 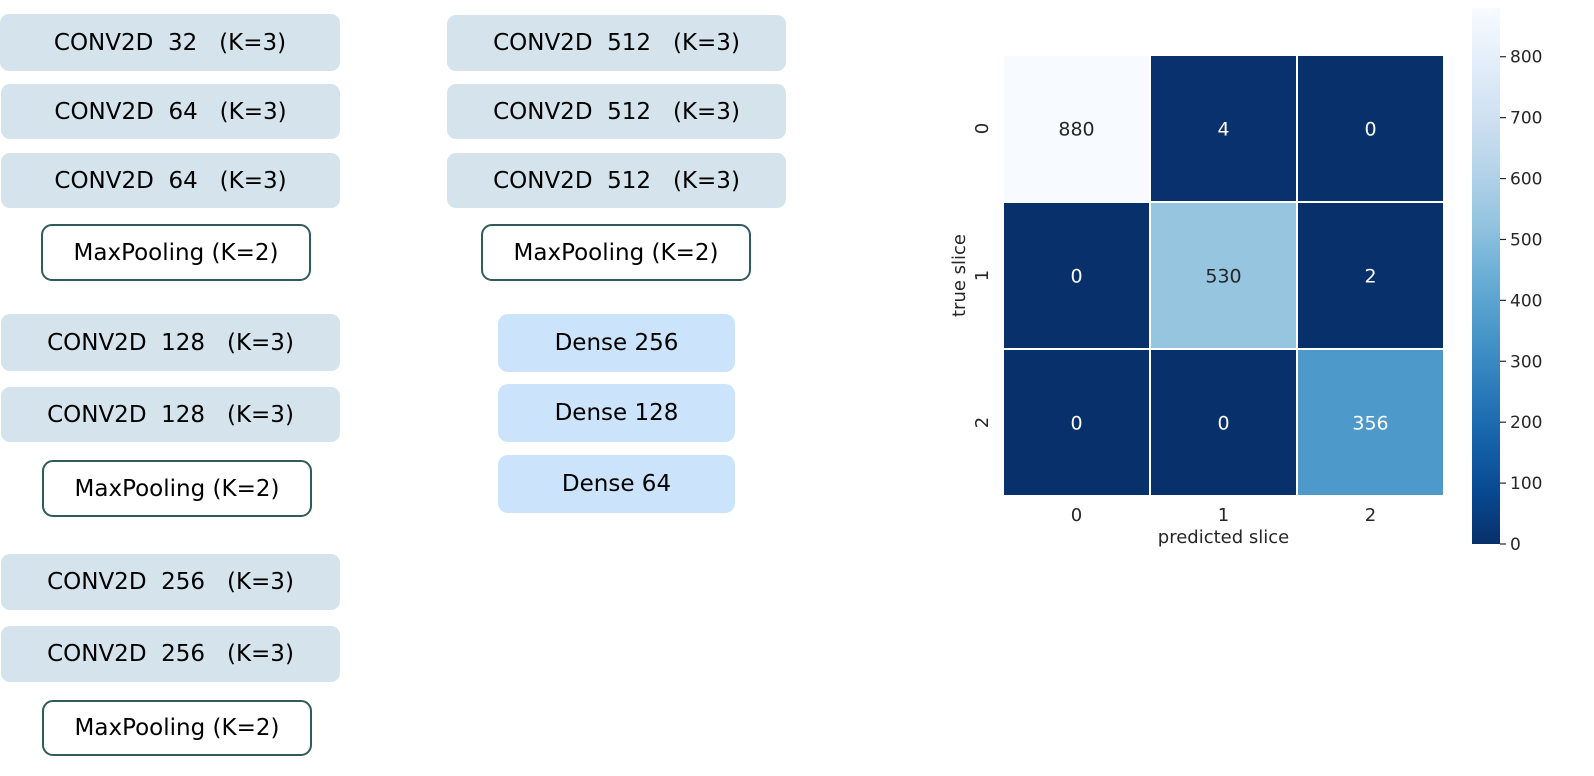 I want to click on colorbar-tick-label: 800, so click(x=1526, y=58).